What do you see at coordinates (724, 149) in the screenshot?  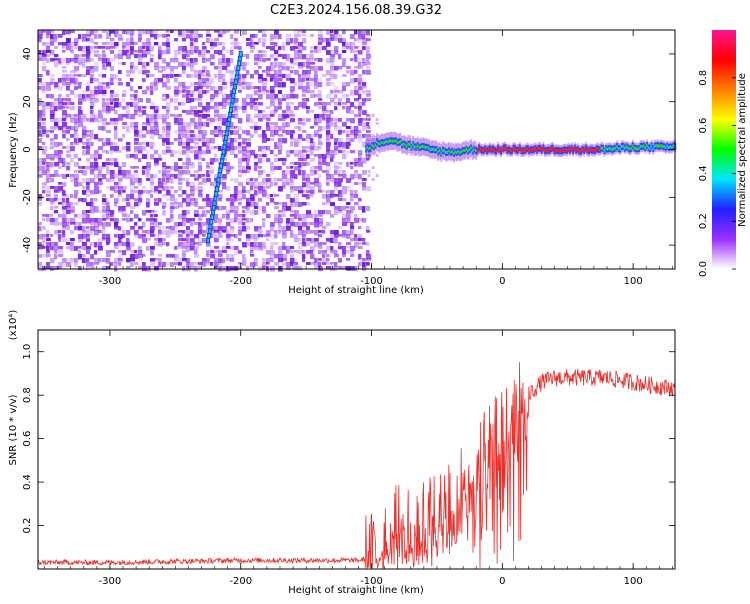 I see `colorbar-gradient` at bounding box center [724, 149].